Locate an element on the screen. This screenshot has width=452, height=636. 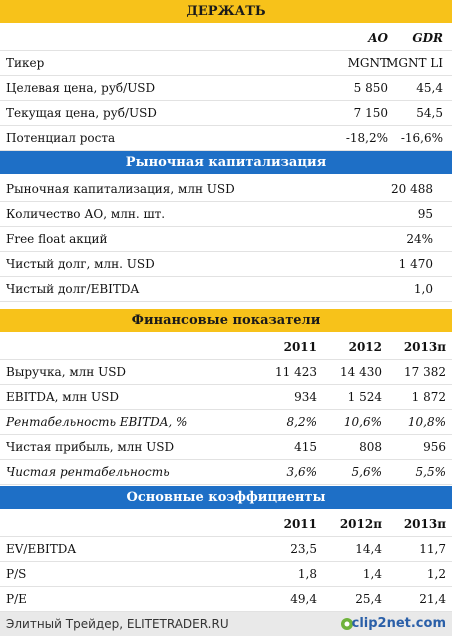
row-label: EBITDA, млн USD is located at coordinates (62, 397).